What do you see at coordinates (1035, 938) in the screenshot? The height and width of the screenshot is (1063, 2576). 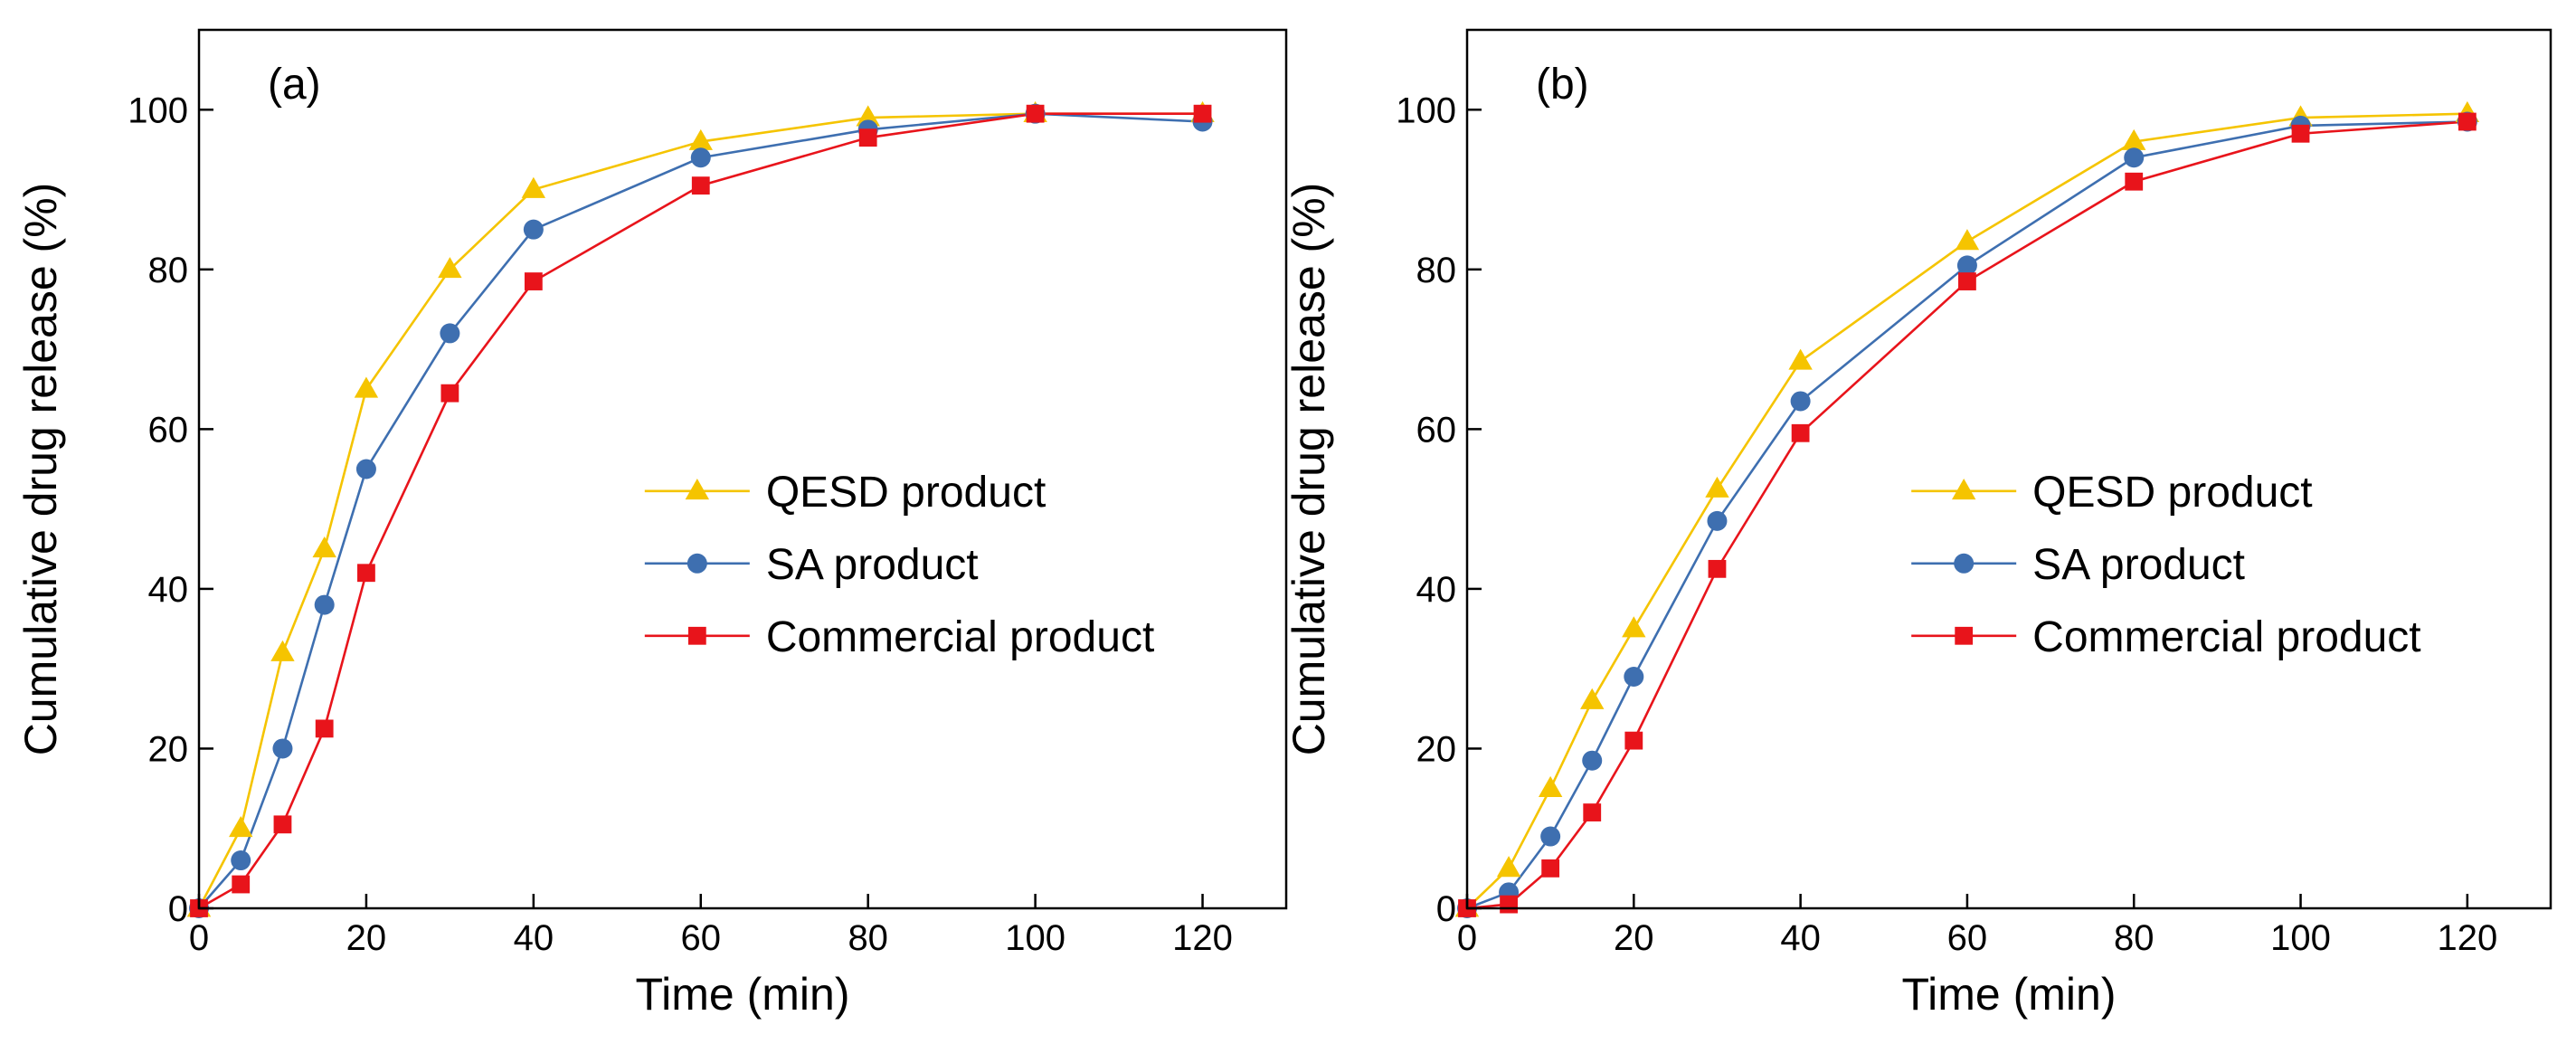 I see `x-tick-label: 100` at bounding box center [1035, 938].